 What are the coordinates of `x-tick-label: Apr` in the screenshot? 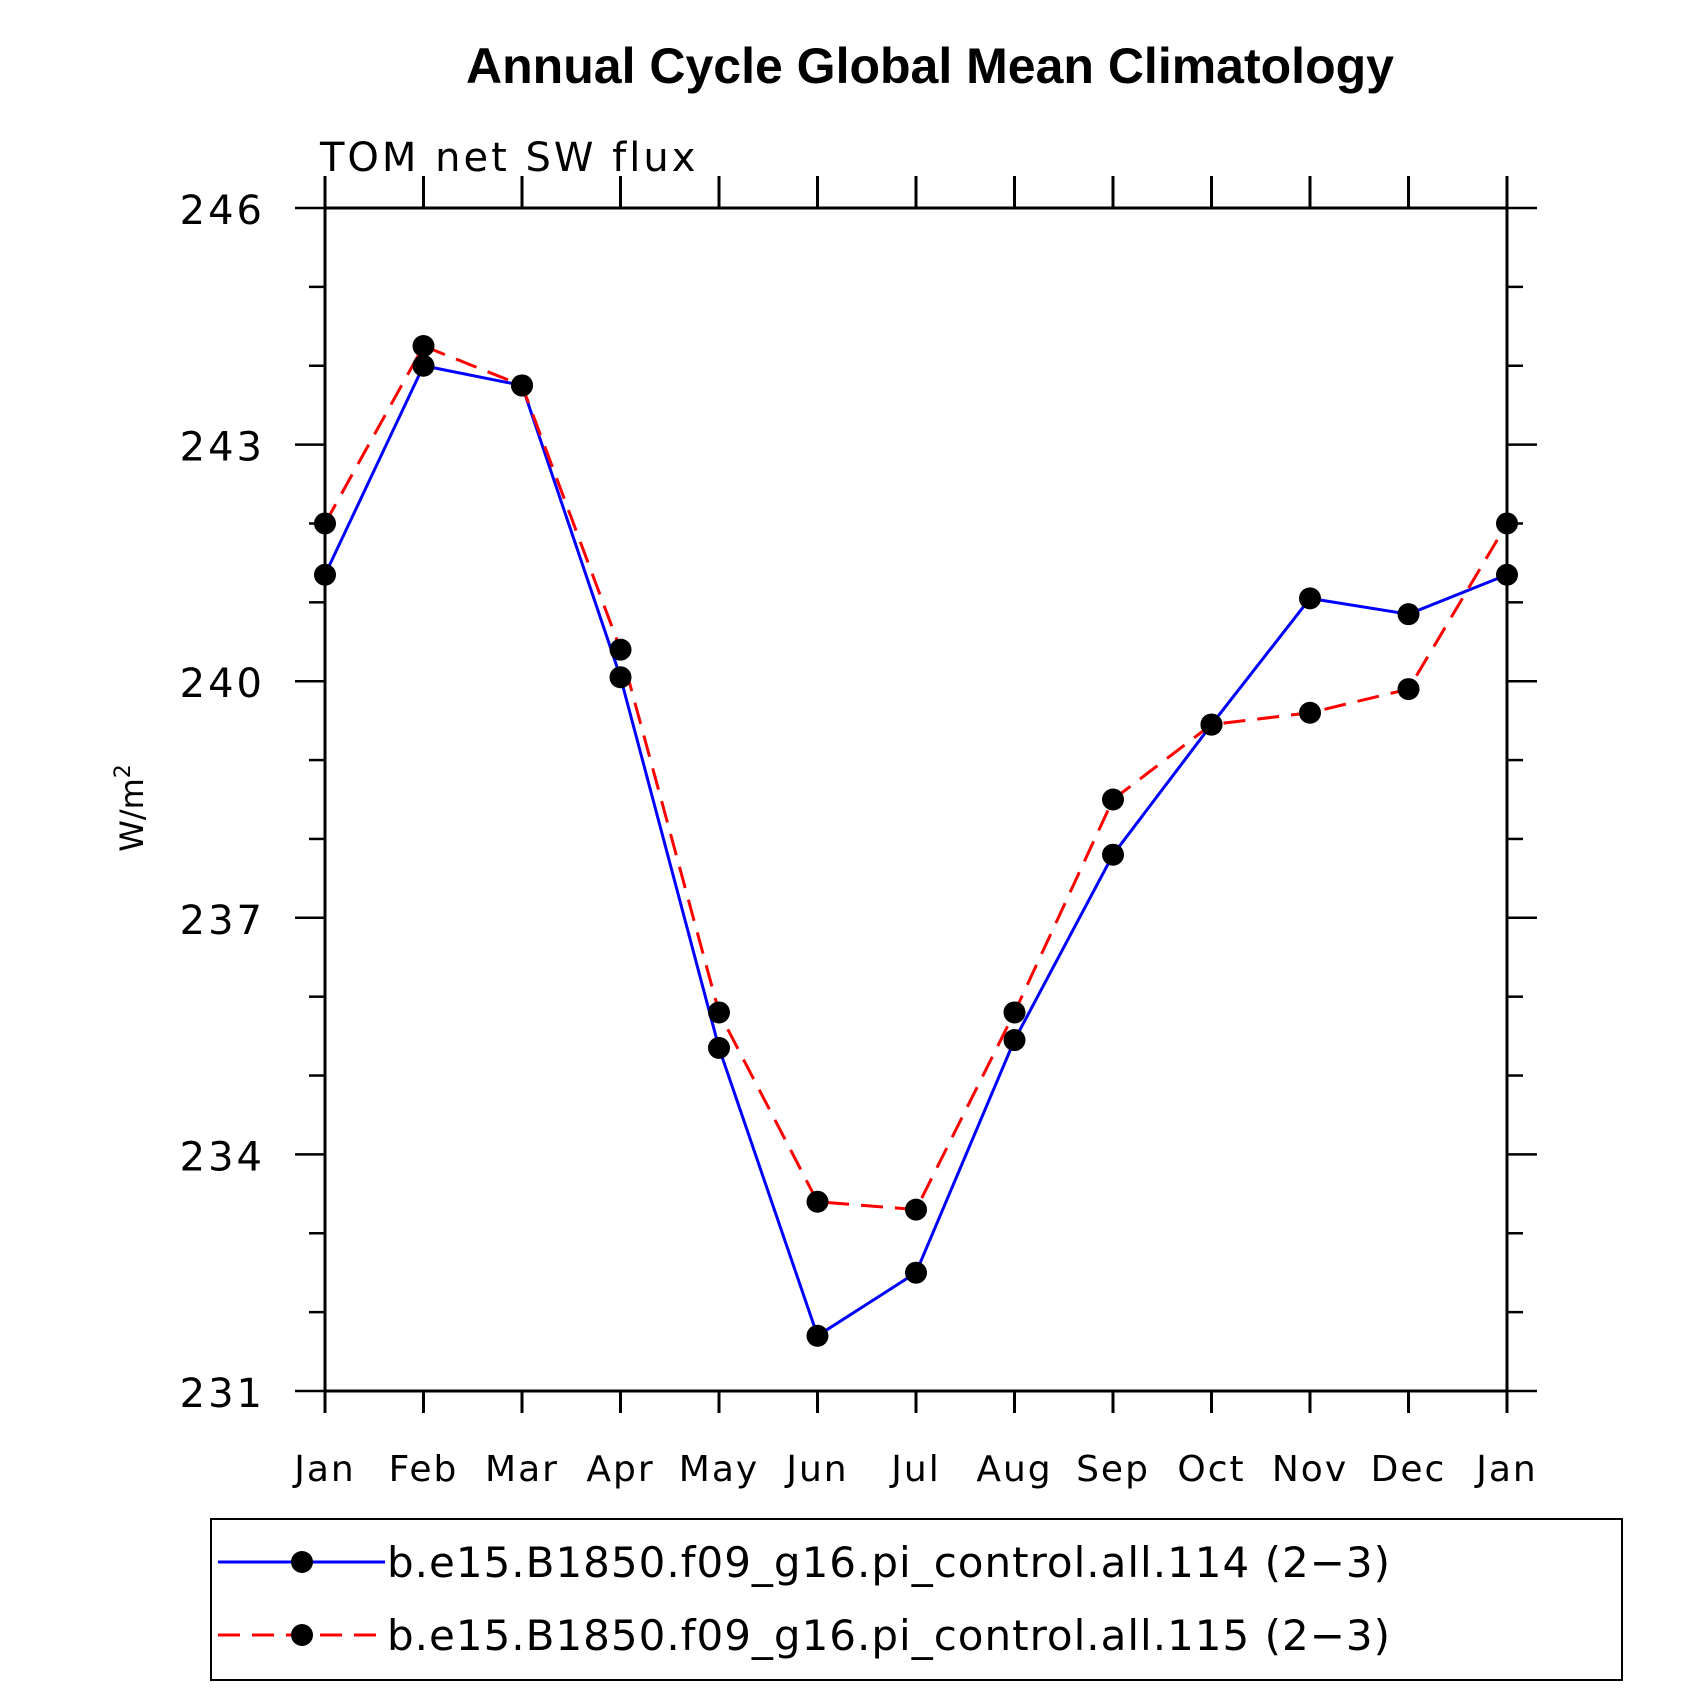 It's located at (620, 1469).